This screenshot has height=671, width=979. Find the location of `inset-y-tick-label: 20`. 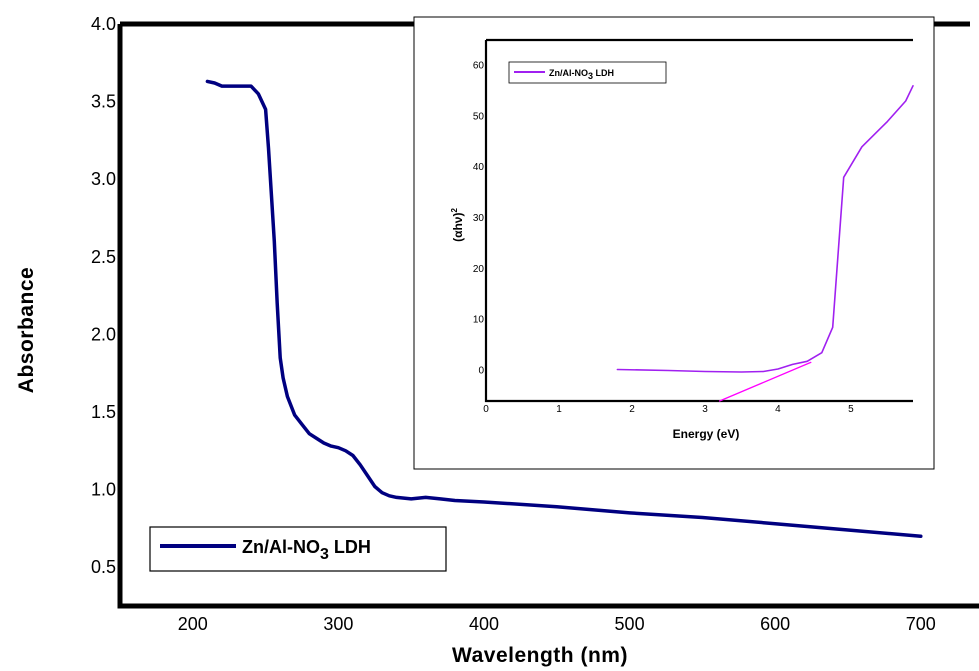

inset-y-tick-label: 20 is located at coordinates (479, 269).